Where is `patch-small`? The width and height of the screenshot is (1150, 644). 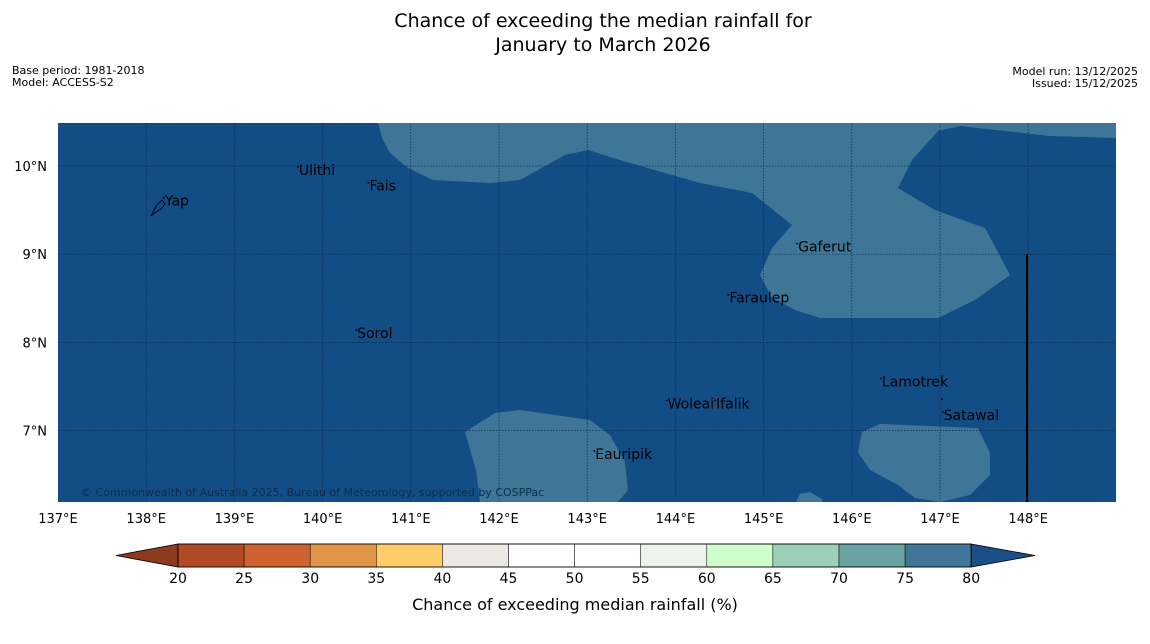 patch-small is located at coordinates (809, 497).